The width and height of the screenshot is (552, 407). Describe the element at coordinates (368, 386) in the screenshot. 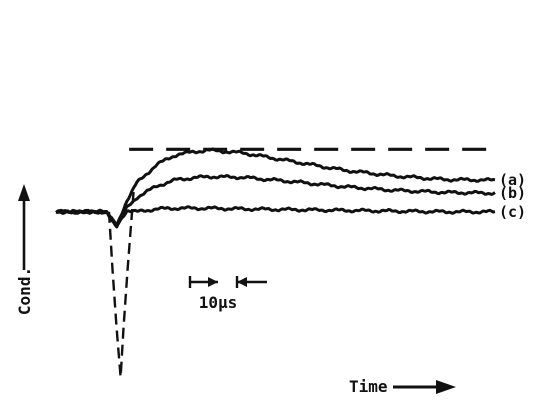

I see `x-axis-label: Time` at that location.